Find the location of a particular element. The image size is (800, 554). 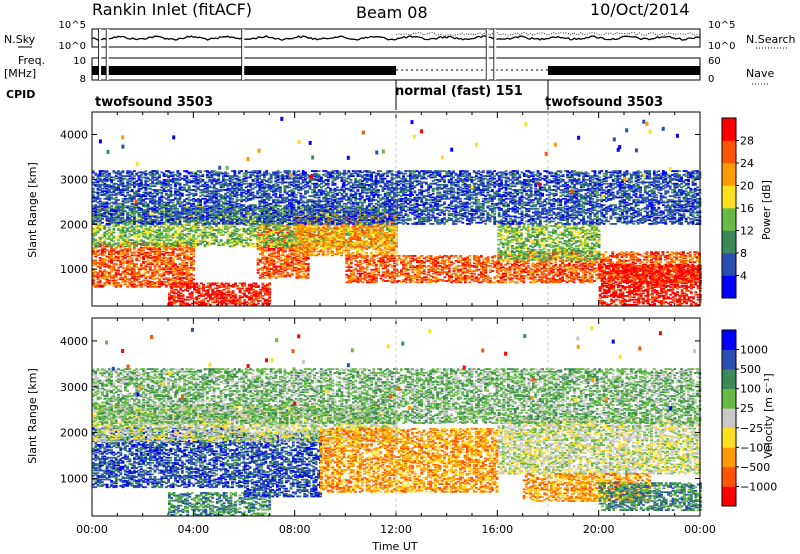

nsky-label: N.Sky is located at coordinates (20, 39).